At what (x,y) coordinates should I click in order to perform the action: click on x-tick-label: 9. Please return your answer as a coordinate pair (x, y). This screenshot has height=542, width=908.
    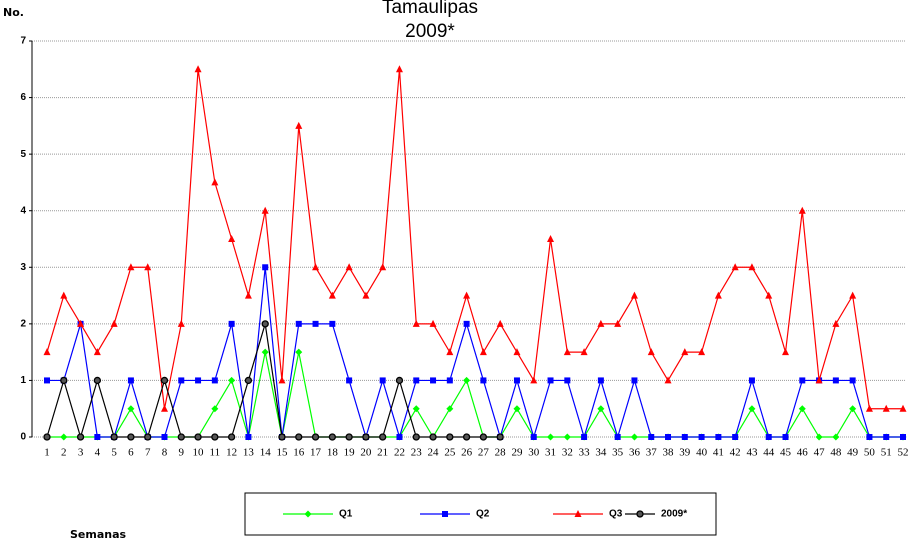
    Looking at the image, I should click on (182, 453).